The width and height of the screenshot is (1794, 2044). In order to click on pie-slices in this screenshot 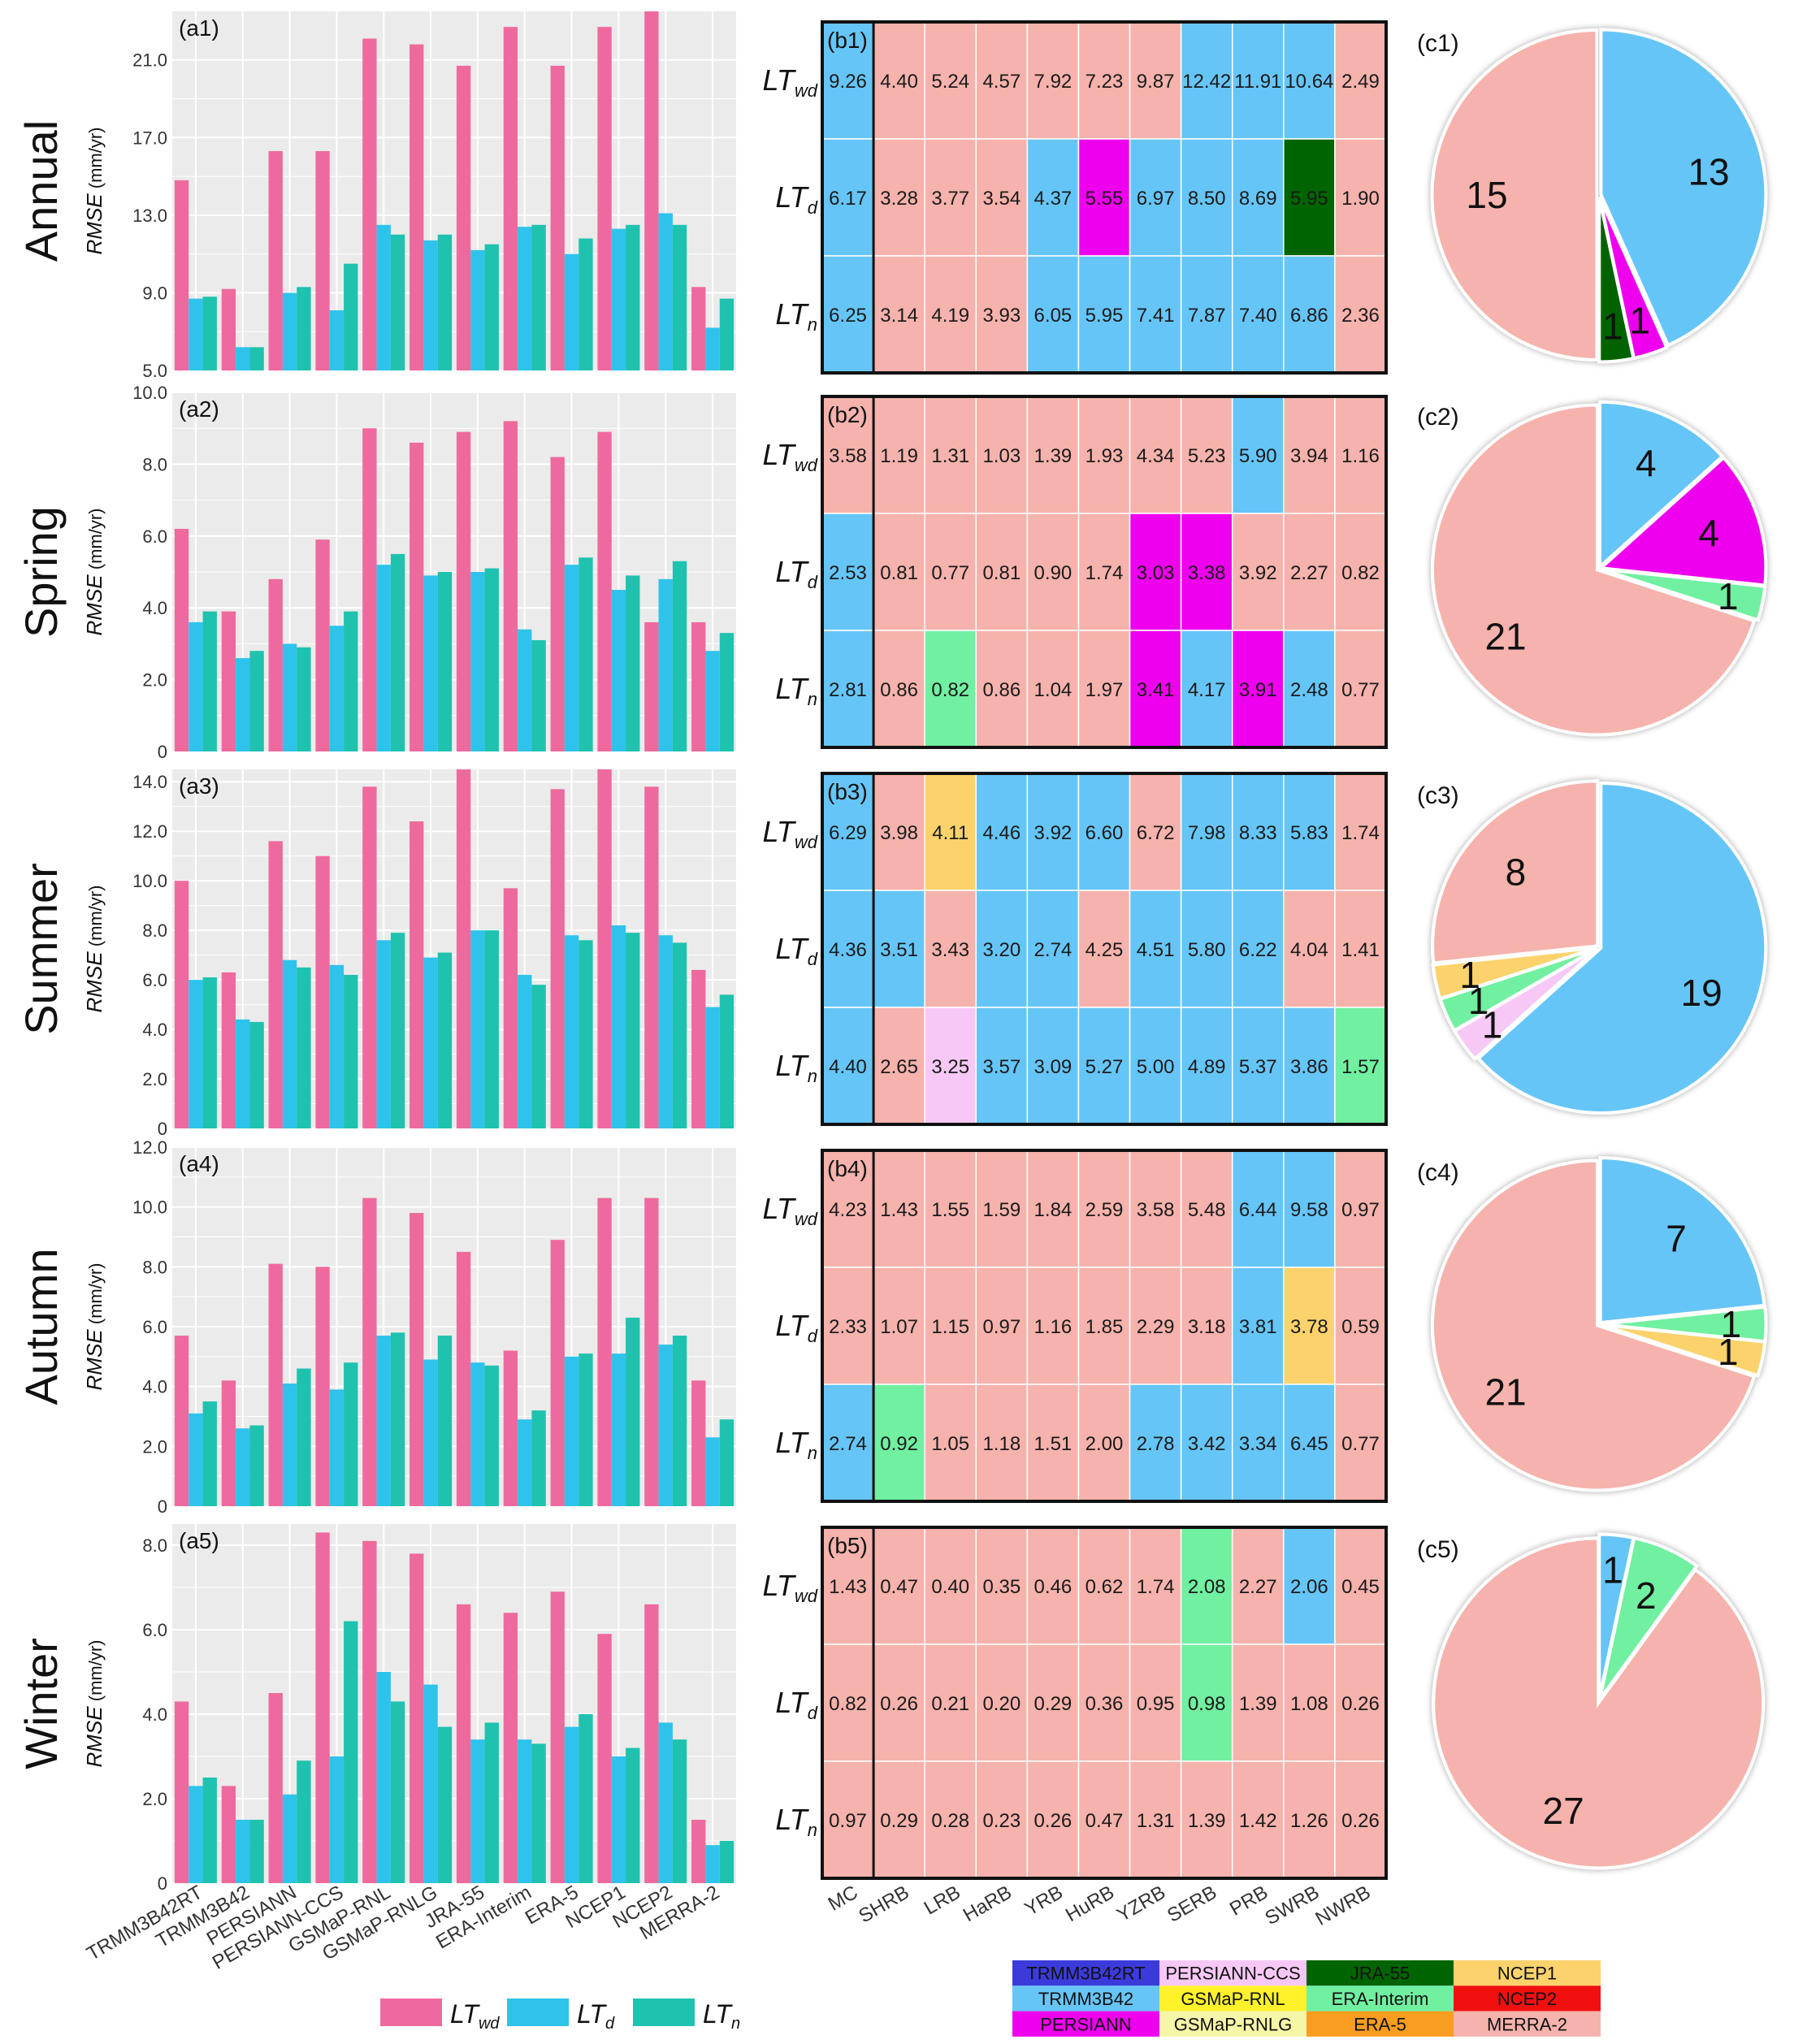, I will do `click(1599, 947)`.